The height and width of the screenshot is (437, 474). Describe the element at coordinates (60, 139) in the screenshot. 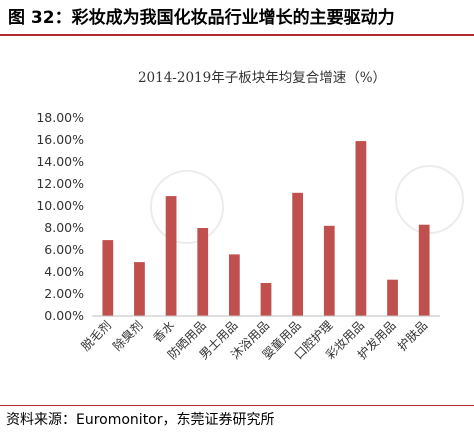

I see `y-tick-label: 16.00%` at that location.